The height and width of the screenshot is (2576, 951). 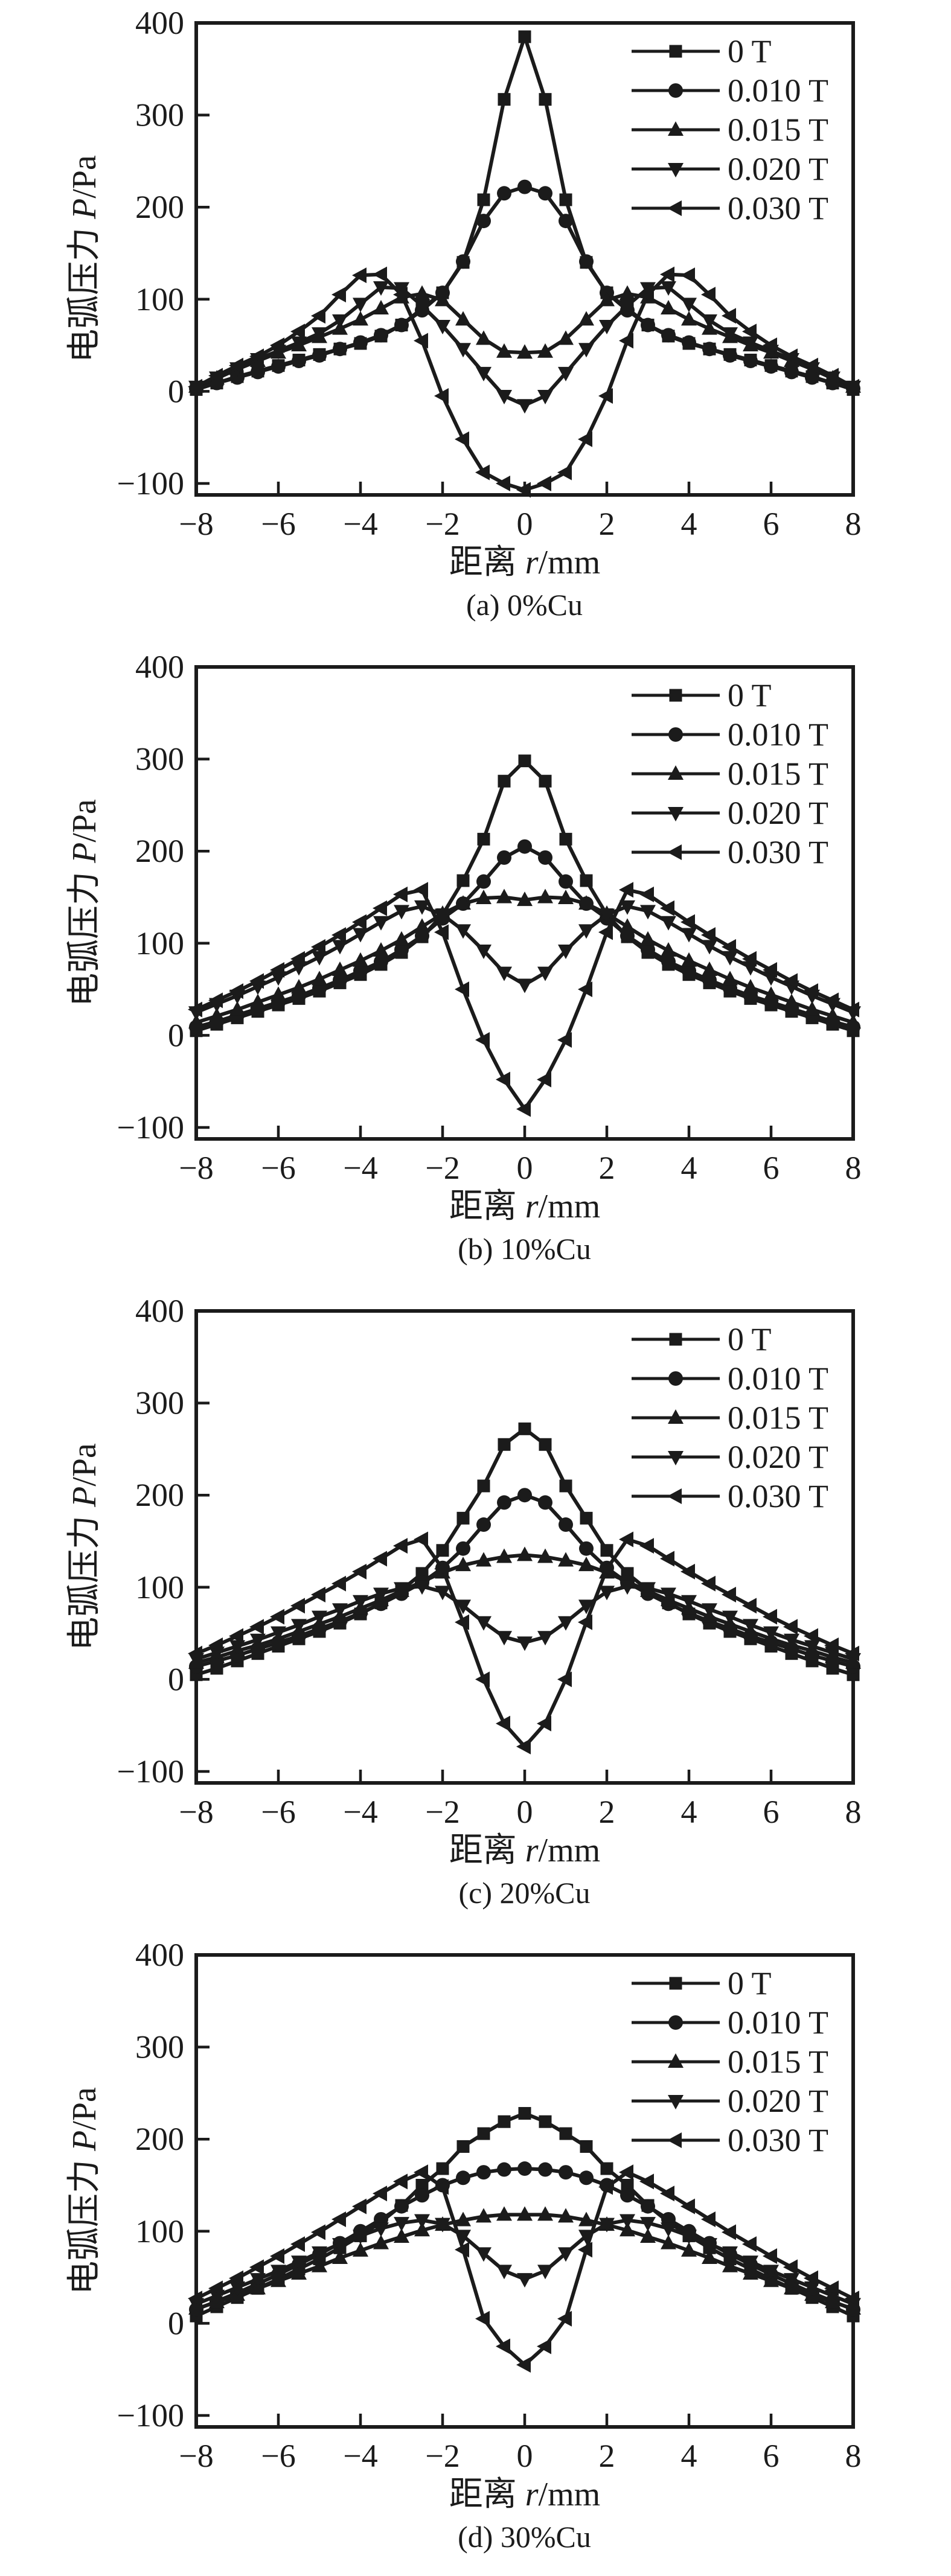 I want to click on caption-b: (b) 10%Cu, so click(x=524, y=1249).